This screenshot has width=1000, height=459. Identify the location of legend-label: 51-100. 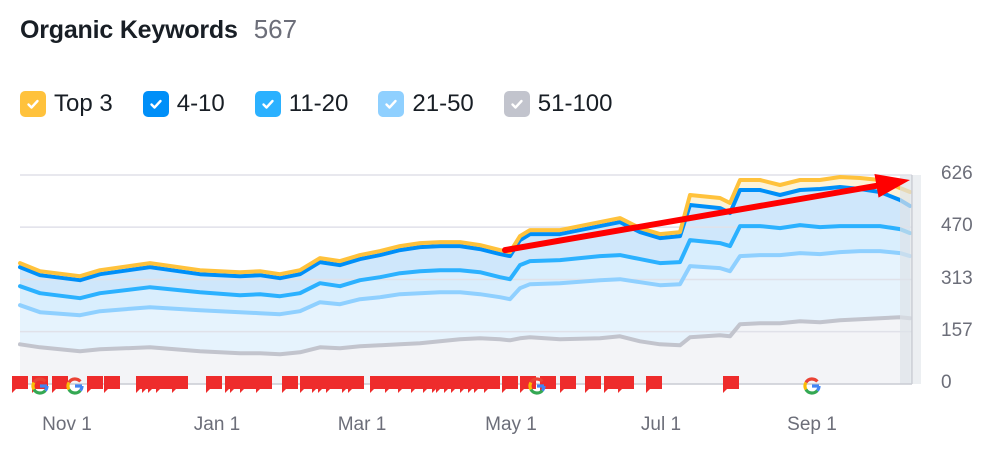
(575, 103).